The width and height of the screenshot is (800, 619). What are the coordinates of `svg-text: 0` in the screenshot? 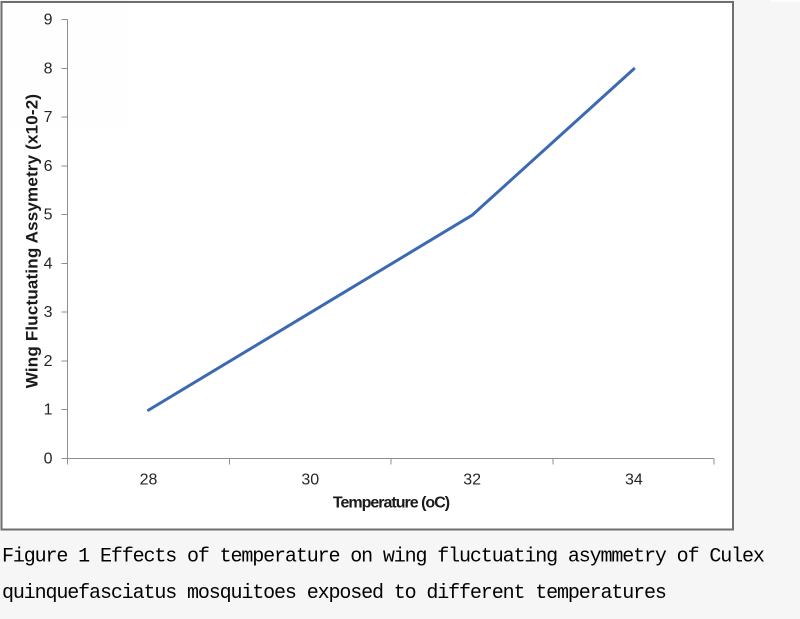 It's located at (48, 459).